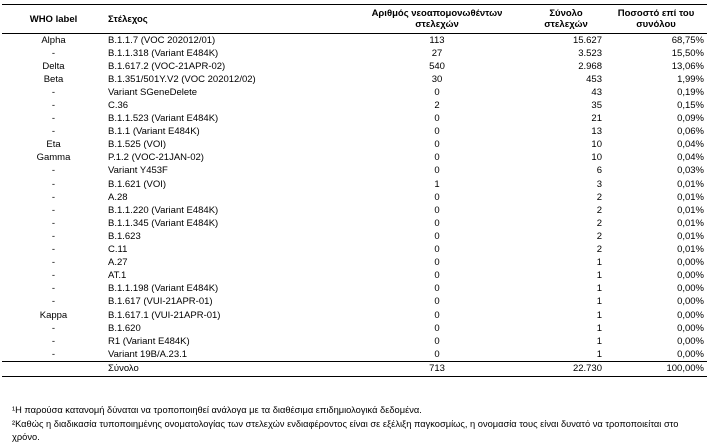 The height and width of the screenshot is (446, 713). Describe the element at coordinates (53, 369) in the screenshot. I see `table-cell` at that location.